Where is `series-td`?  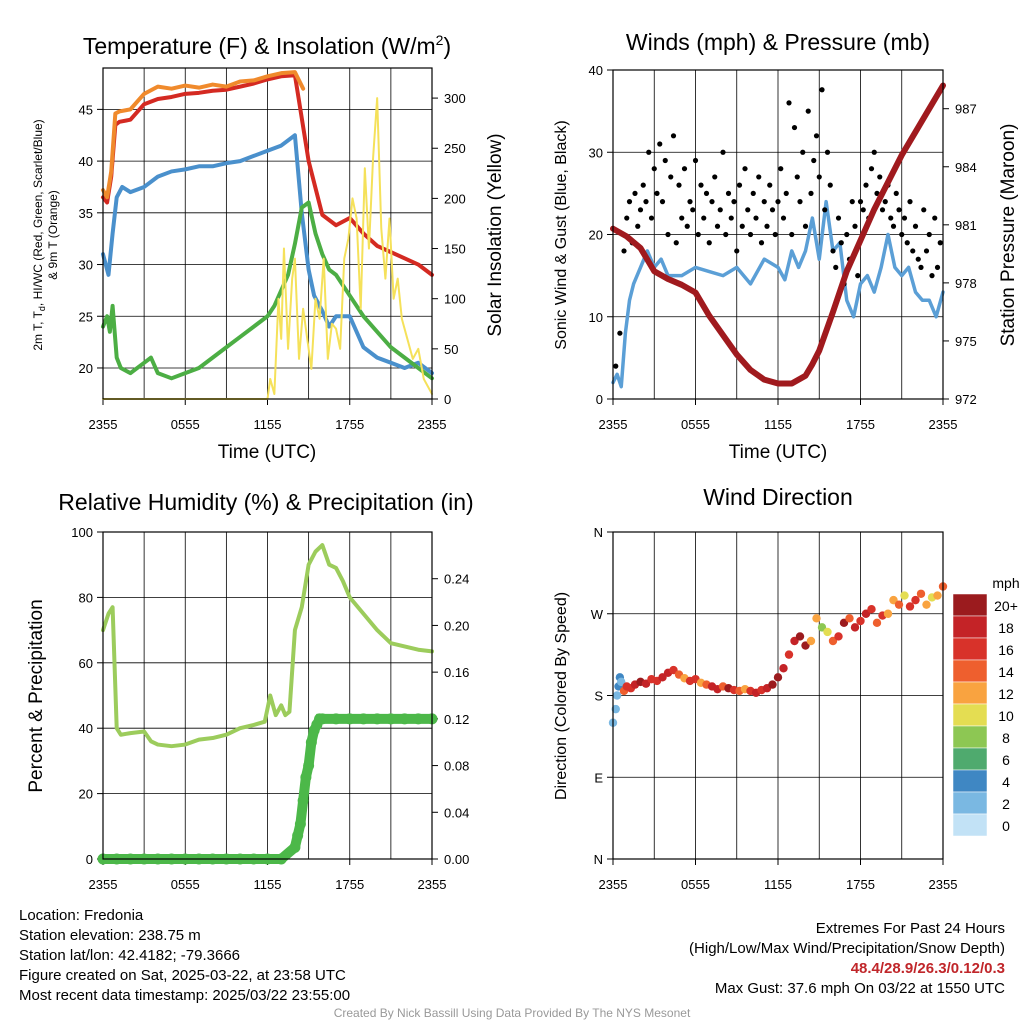 series-td is located at coordinates (267, 290).